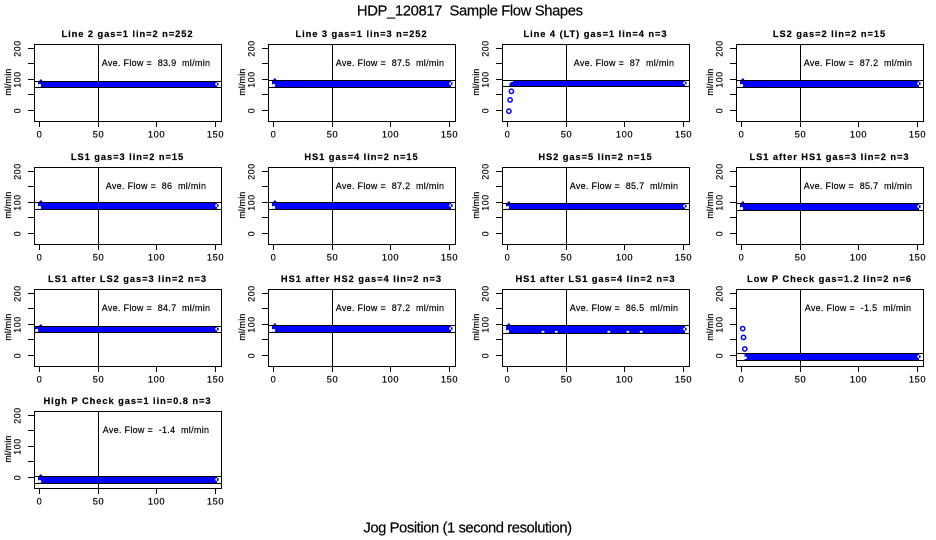  Describe the element at coordinates (361, 279) in the screenshot. I see `svg-text: HS1 after HS2 gas=4 lin=2 n=3` at that location.